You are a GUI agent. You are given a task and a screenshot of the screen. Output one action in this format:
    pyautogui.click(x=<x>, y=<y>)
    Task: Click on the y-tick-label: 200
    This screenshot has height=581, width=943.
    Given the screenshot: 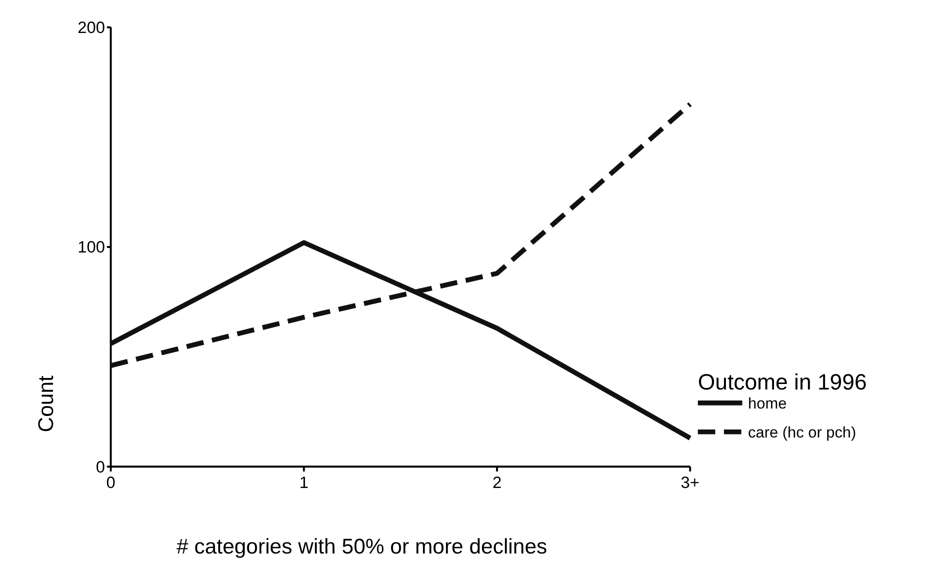 What is the action you would take?
    pyautogui.click(x=91, y=28)
    